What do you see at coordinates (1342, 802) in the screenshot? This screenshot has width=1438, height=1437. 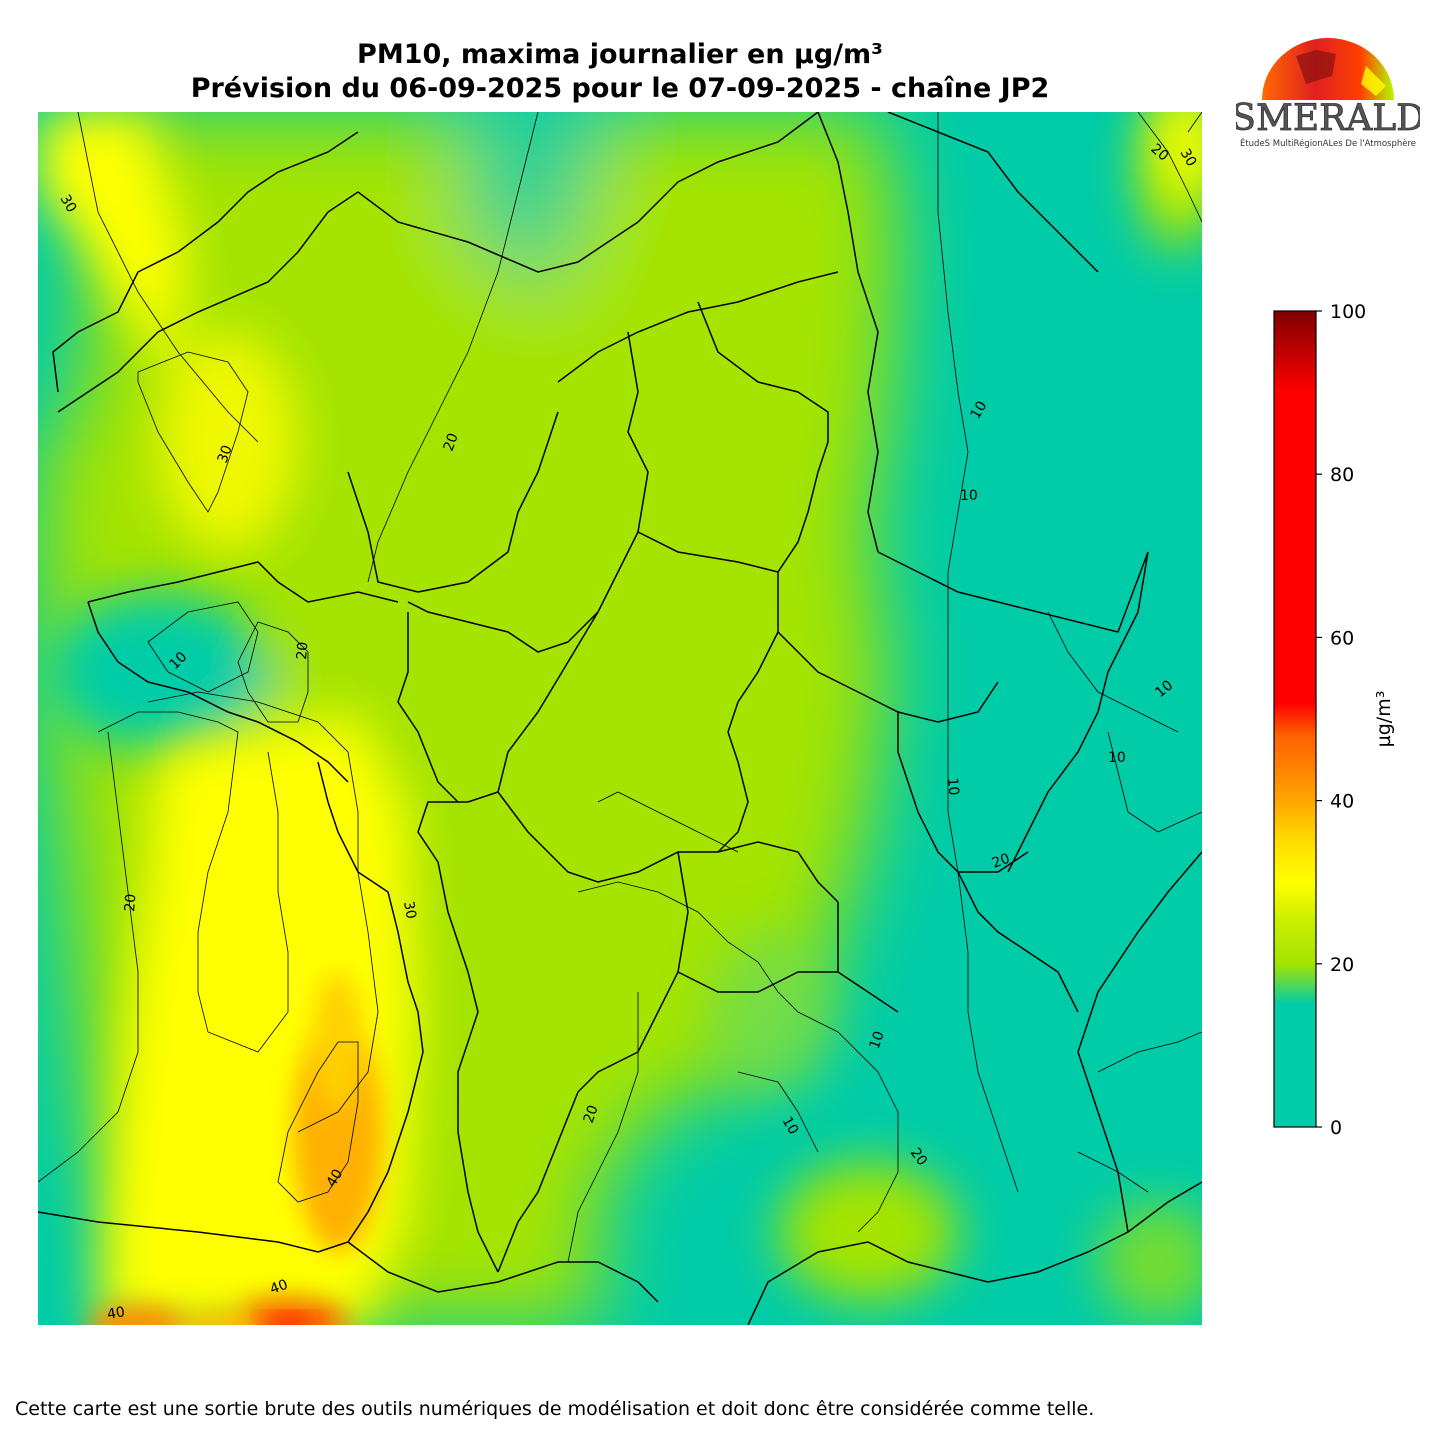 I see `colorbar-tick-label: 40` at bounding box center [1342, 802].